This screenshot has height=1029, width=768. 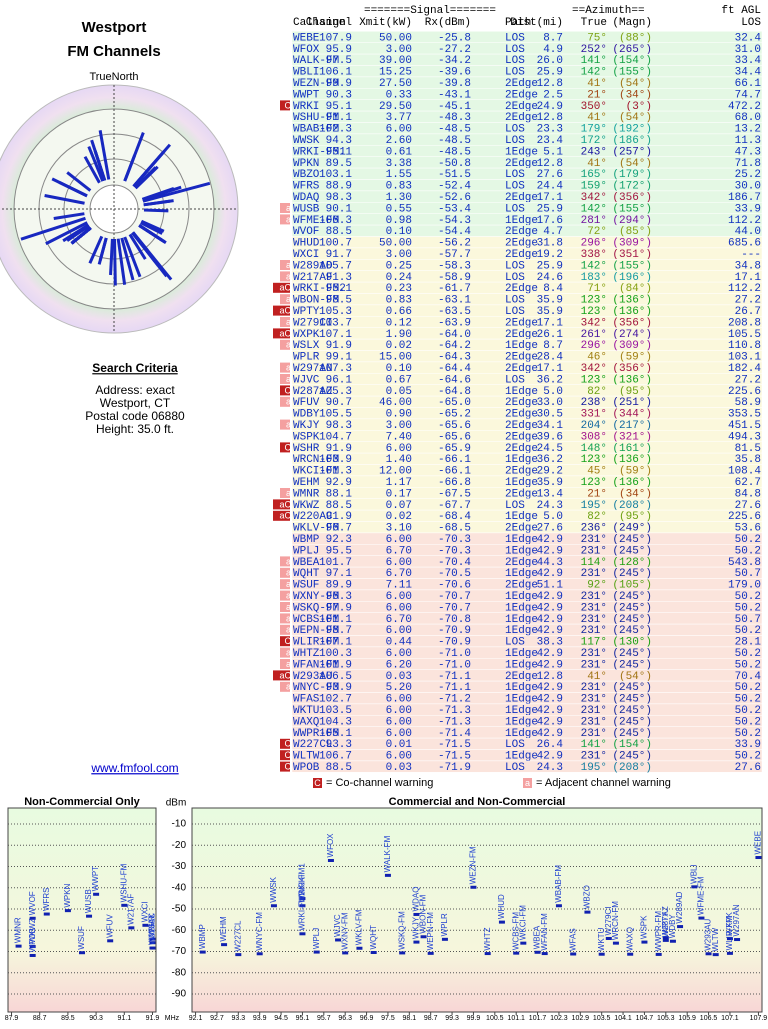 What do you see at coordinates (553, 517) in the screenshot?
I see `table-cell: 5.0` at bounding box center [553, 517].